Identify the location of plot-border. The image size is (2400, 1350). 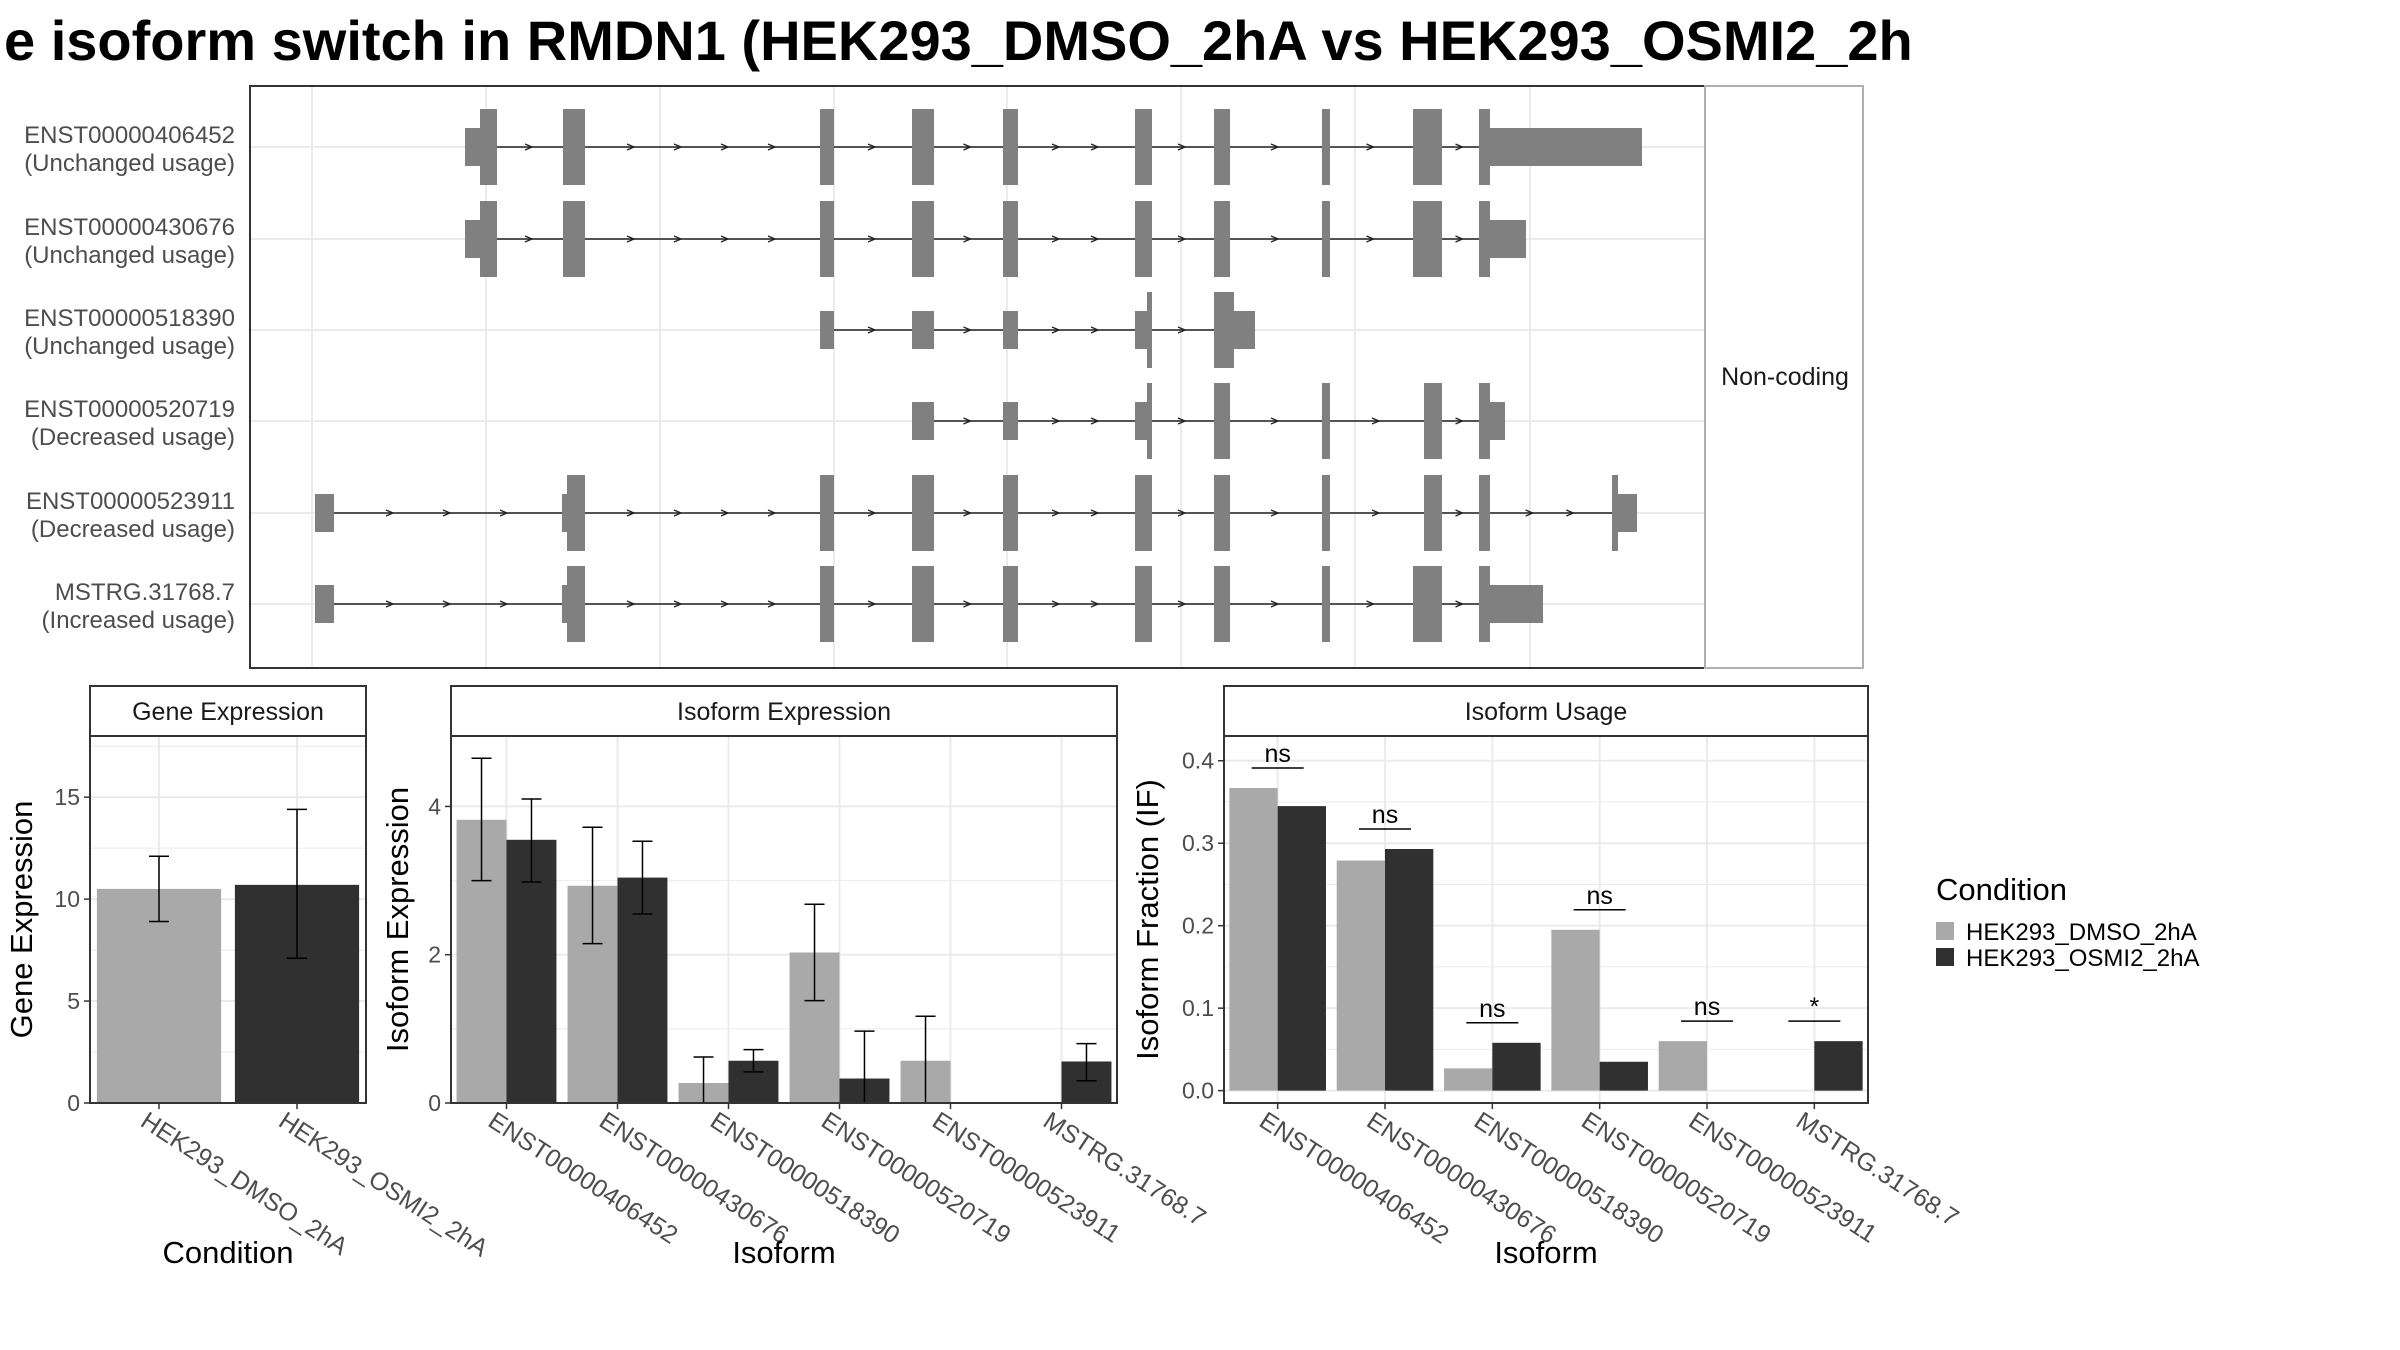
(1546, 919).